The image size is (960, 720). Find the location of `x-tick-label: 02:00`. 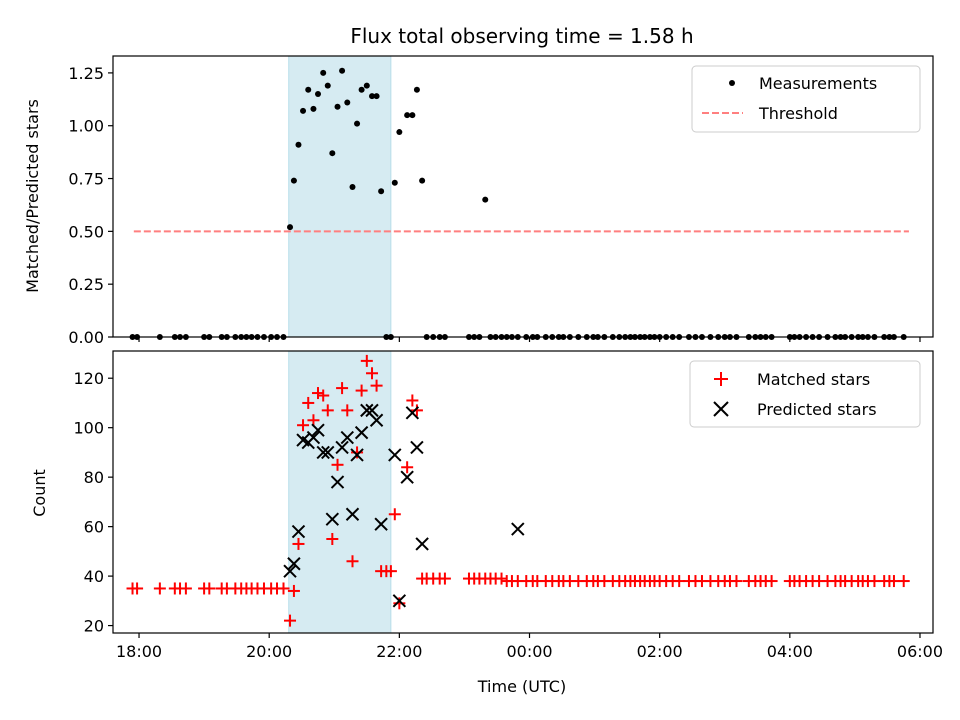

x-tick-label: 02:00 is located at coordinates (660, 651).